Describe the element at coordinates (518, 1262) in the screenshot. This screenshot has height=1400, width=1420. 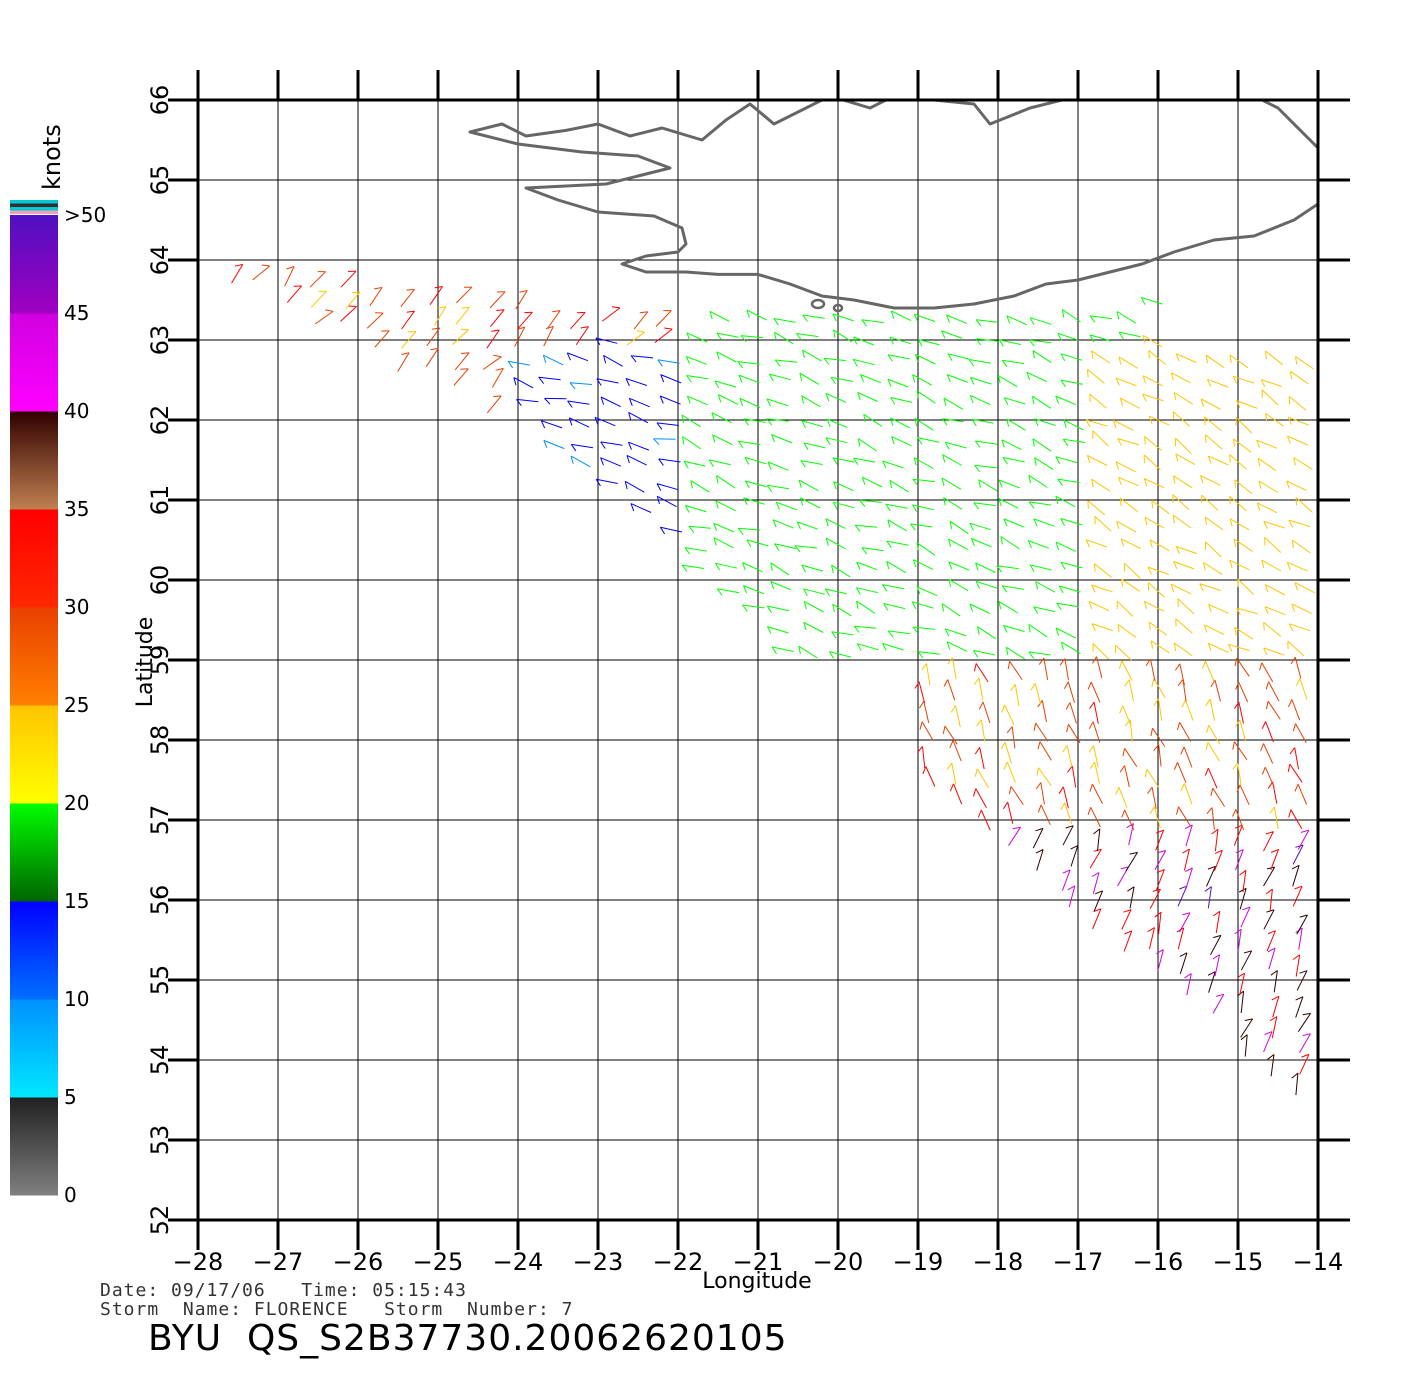
I see `x-tick-label: −24` at that location.